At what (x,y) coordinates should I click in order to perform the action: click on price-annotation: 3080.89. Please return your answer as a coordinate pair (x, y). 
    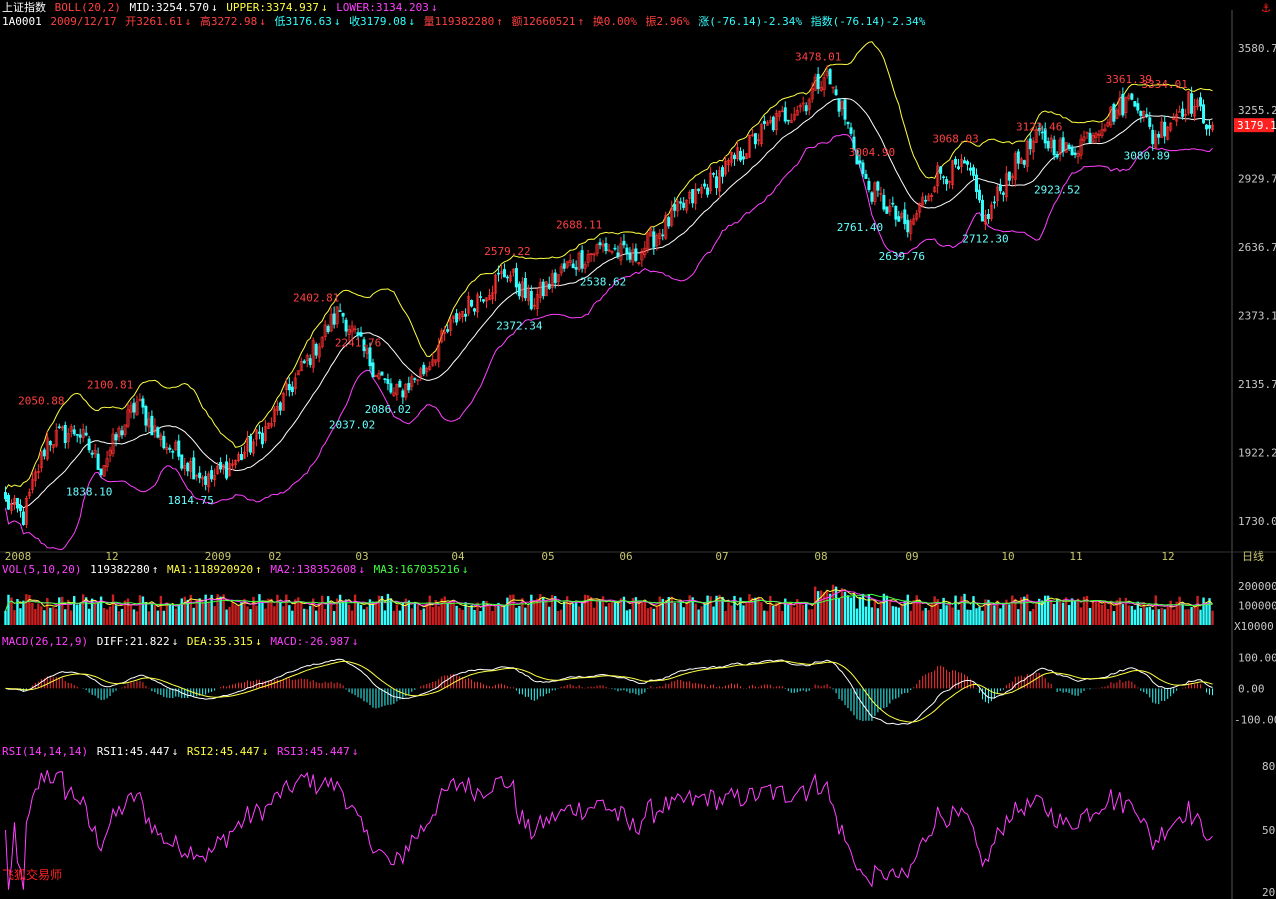
    Looking at the image, I should click on (1147, 156).